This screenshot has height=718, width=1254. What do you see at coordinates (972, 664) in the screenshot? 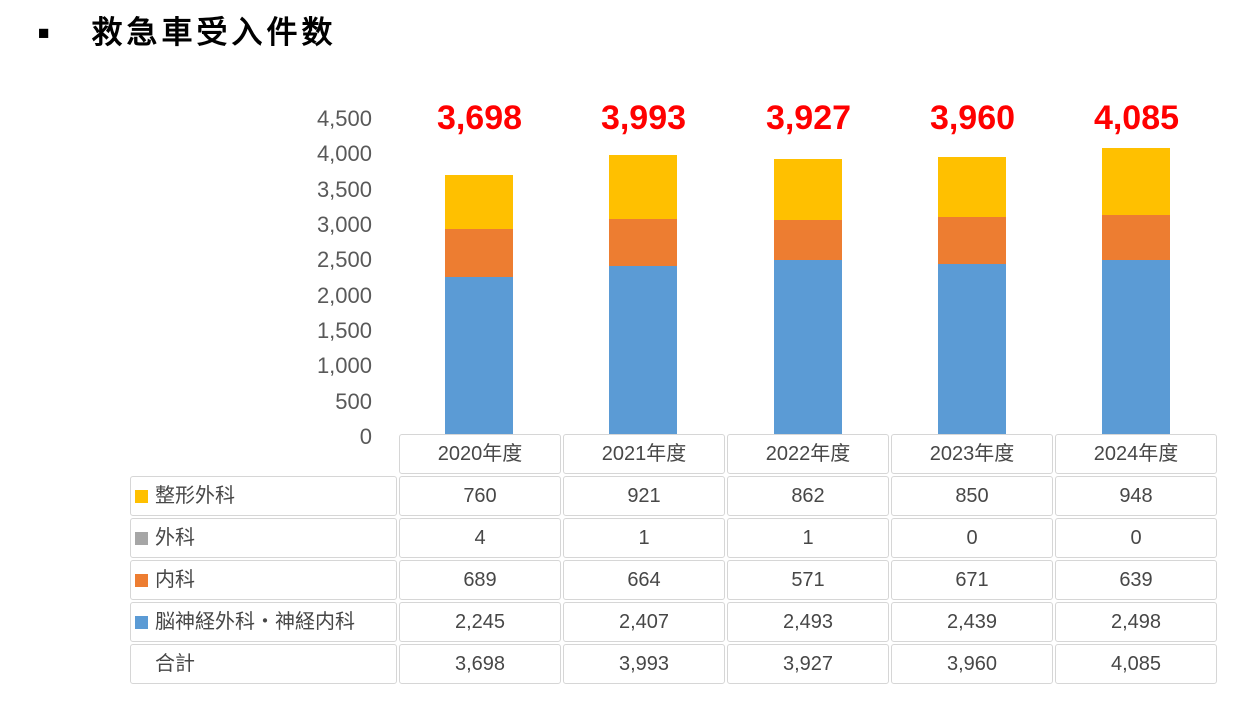
I see `table-cell: 3,960` at bounding box center [972, 664].